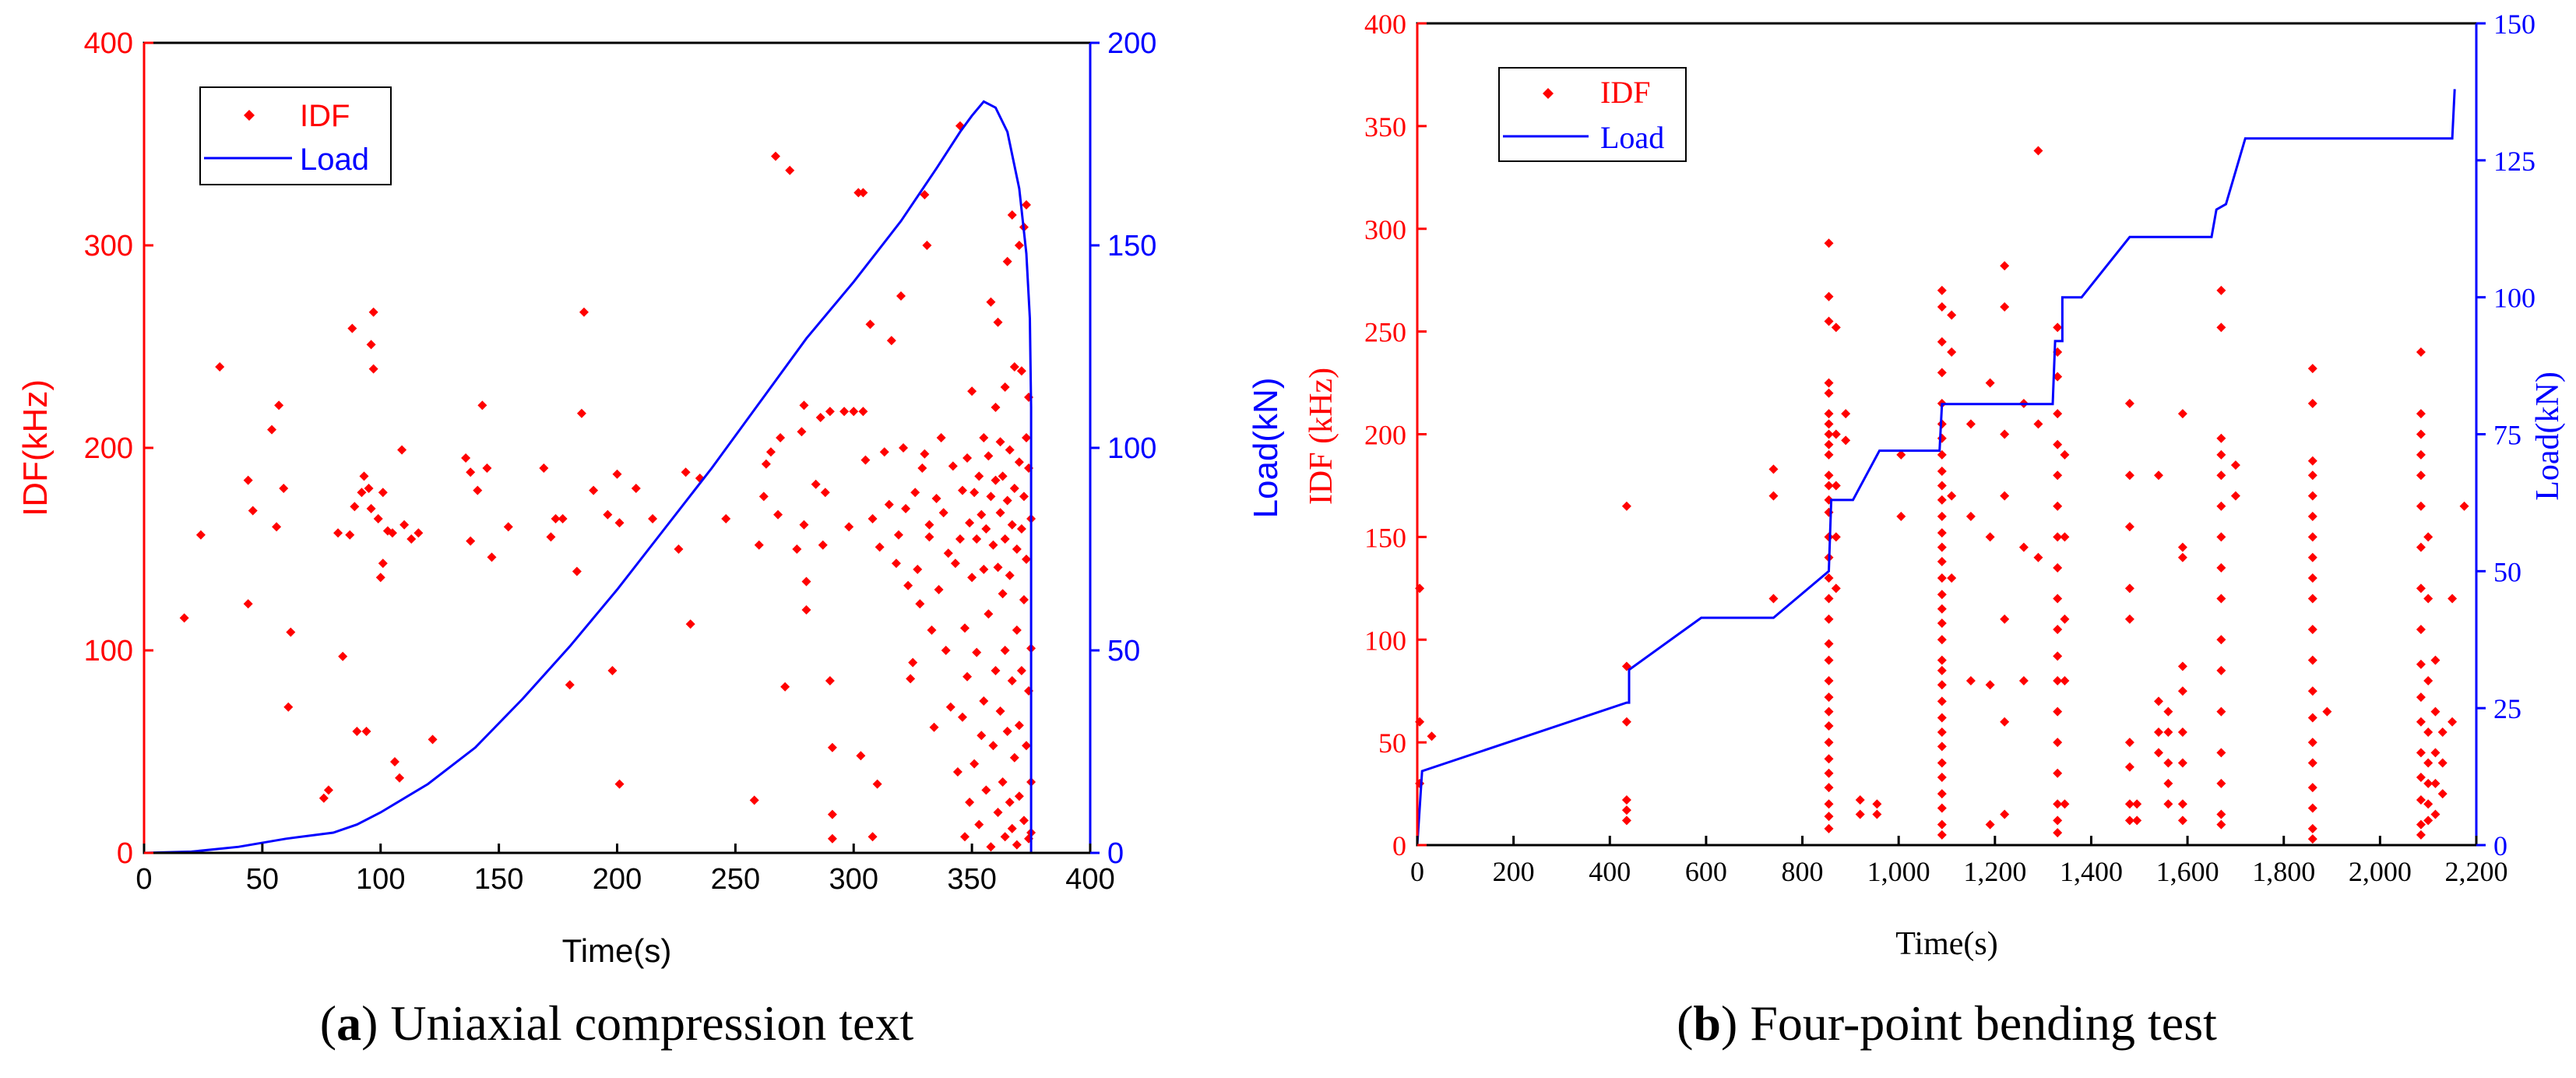 The height and width of the screenshot is (1078, 2576). Describe the element at coordinates (108, 449) in the screenshot. I see `left-y-tick-label: 200` at that location.